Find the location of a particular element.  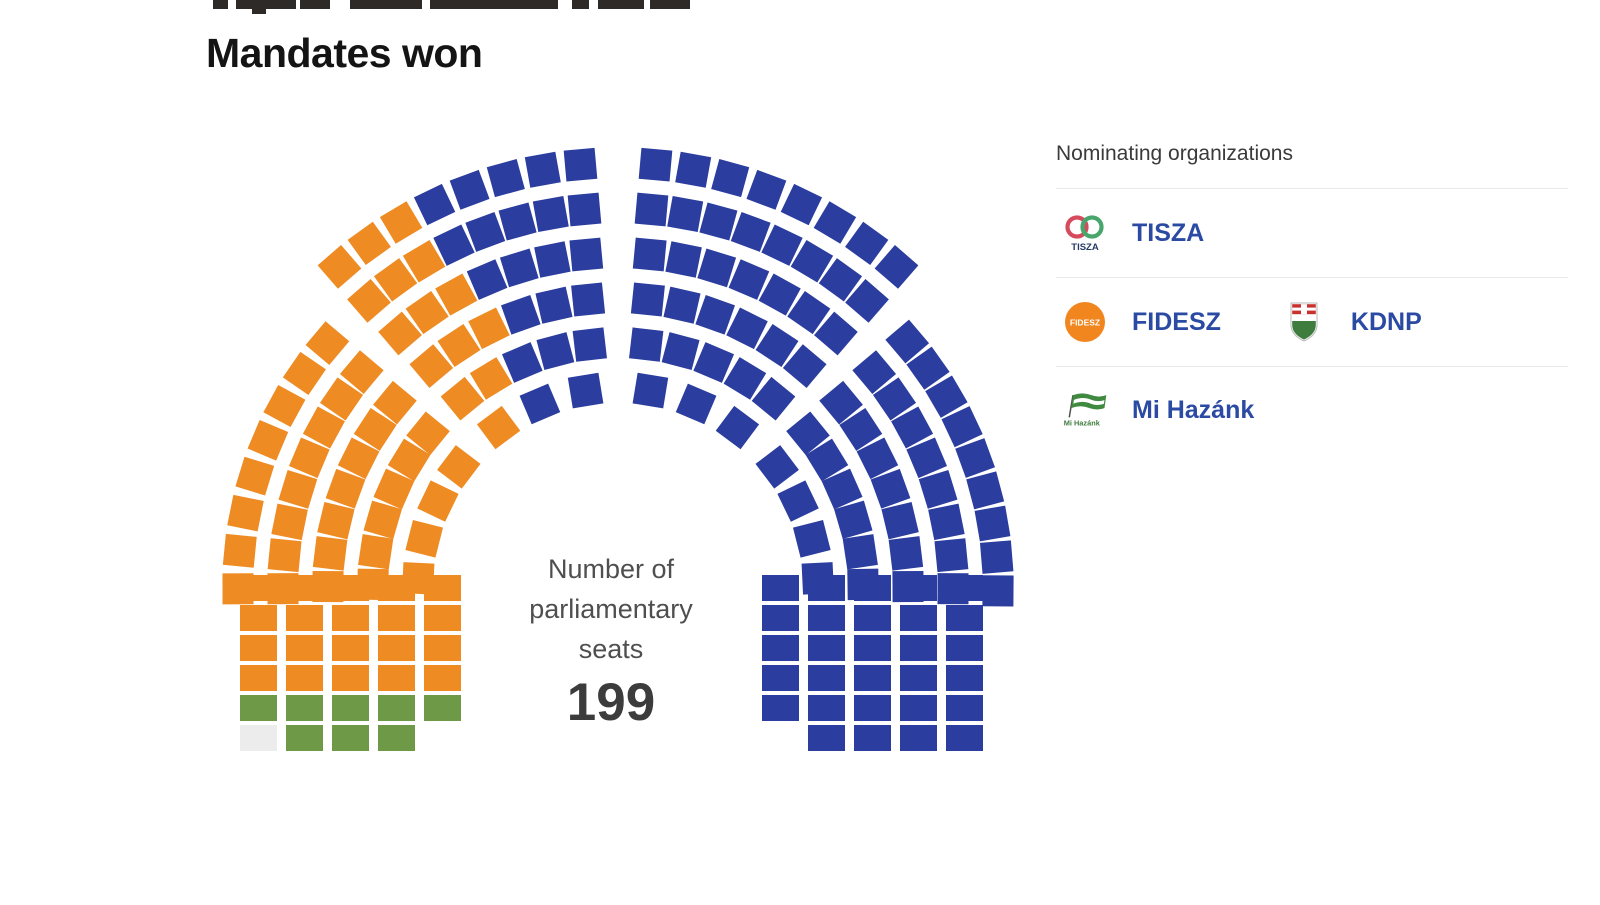

mihazank-logo-icon: Mi Hazánk is located at coordinates (1085, 410).